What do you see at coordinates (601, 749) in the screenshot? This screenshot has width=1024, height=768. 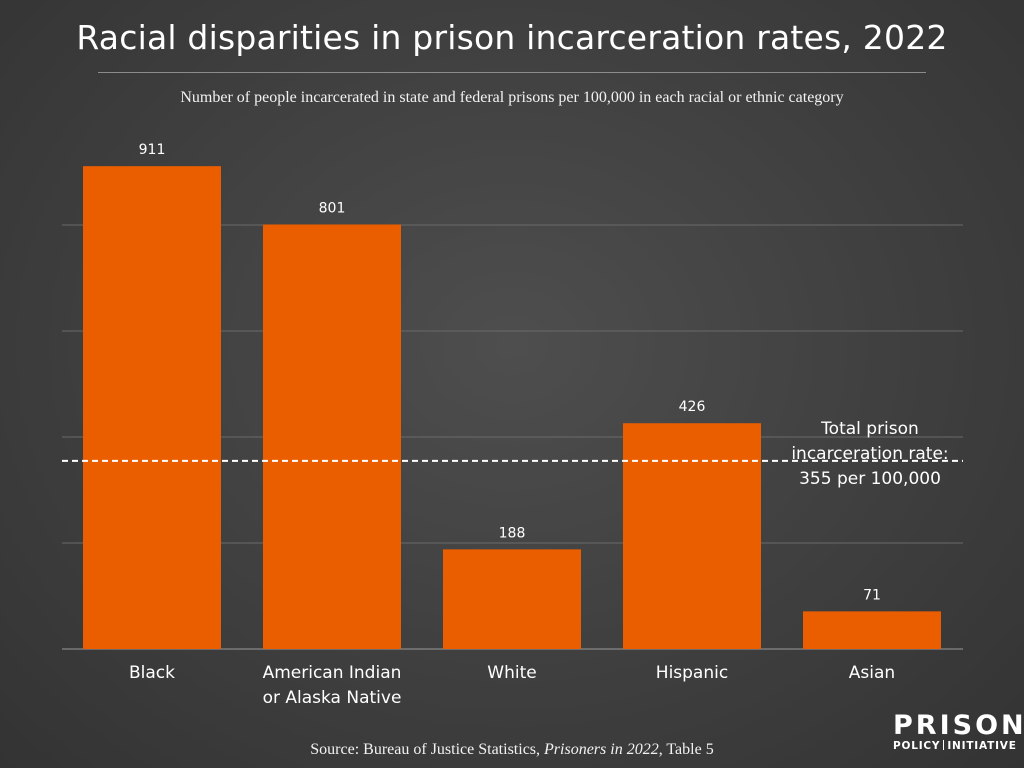 I see `source-title: Prisoners in 2022` at bounding box center [601, 749].